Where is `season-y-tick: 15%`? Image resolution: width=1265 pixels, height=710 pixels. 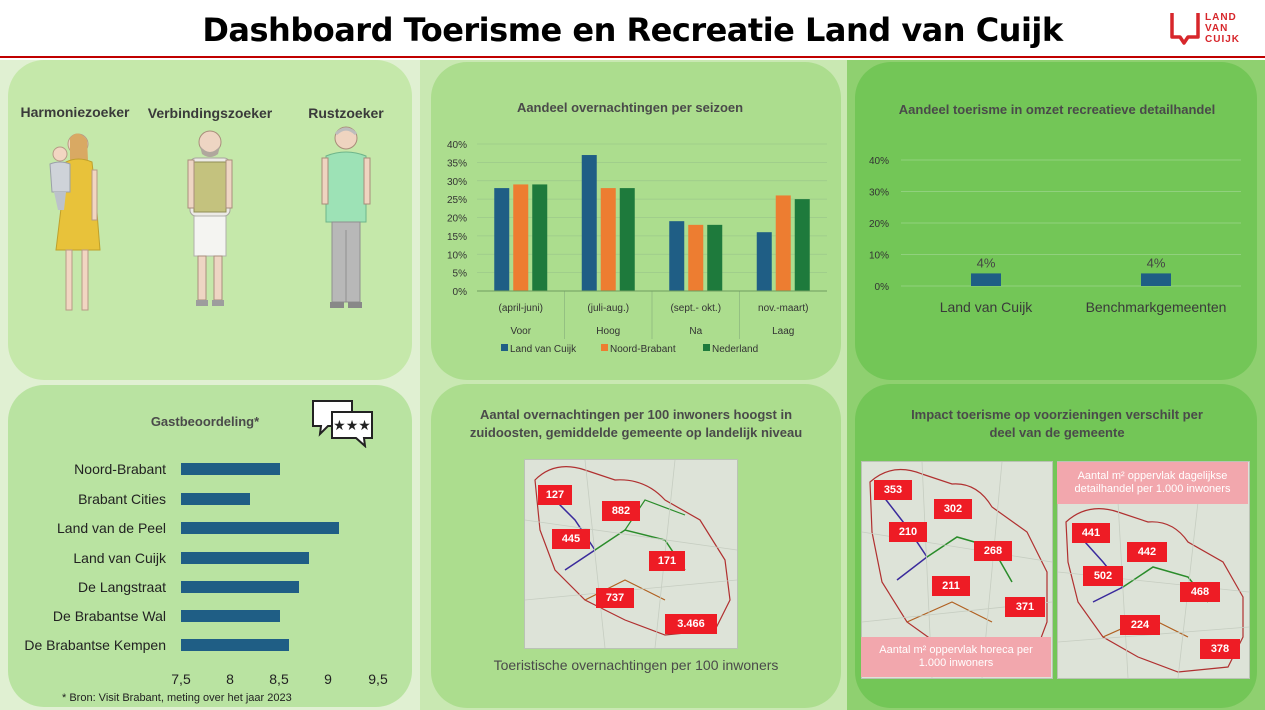
season-y-tick: 15% is located at coordinates (457, 237).